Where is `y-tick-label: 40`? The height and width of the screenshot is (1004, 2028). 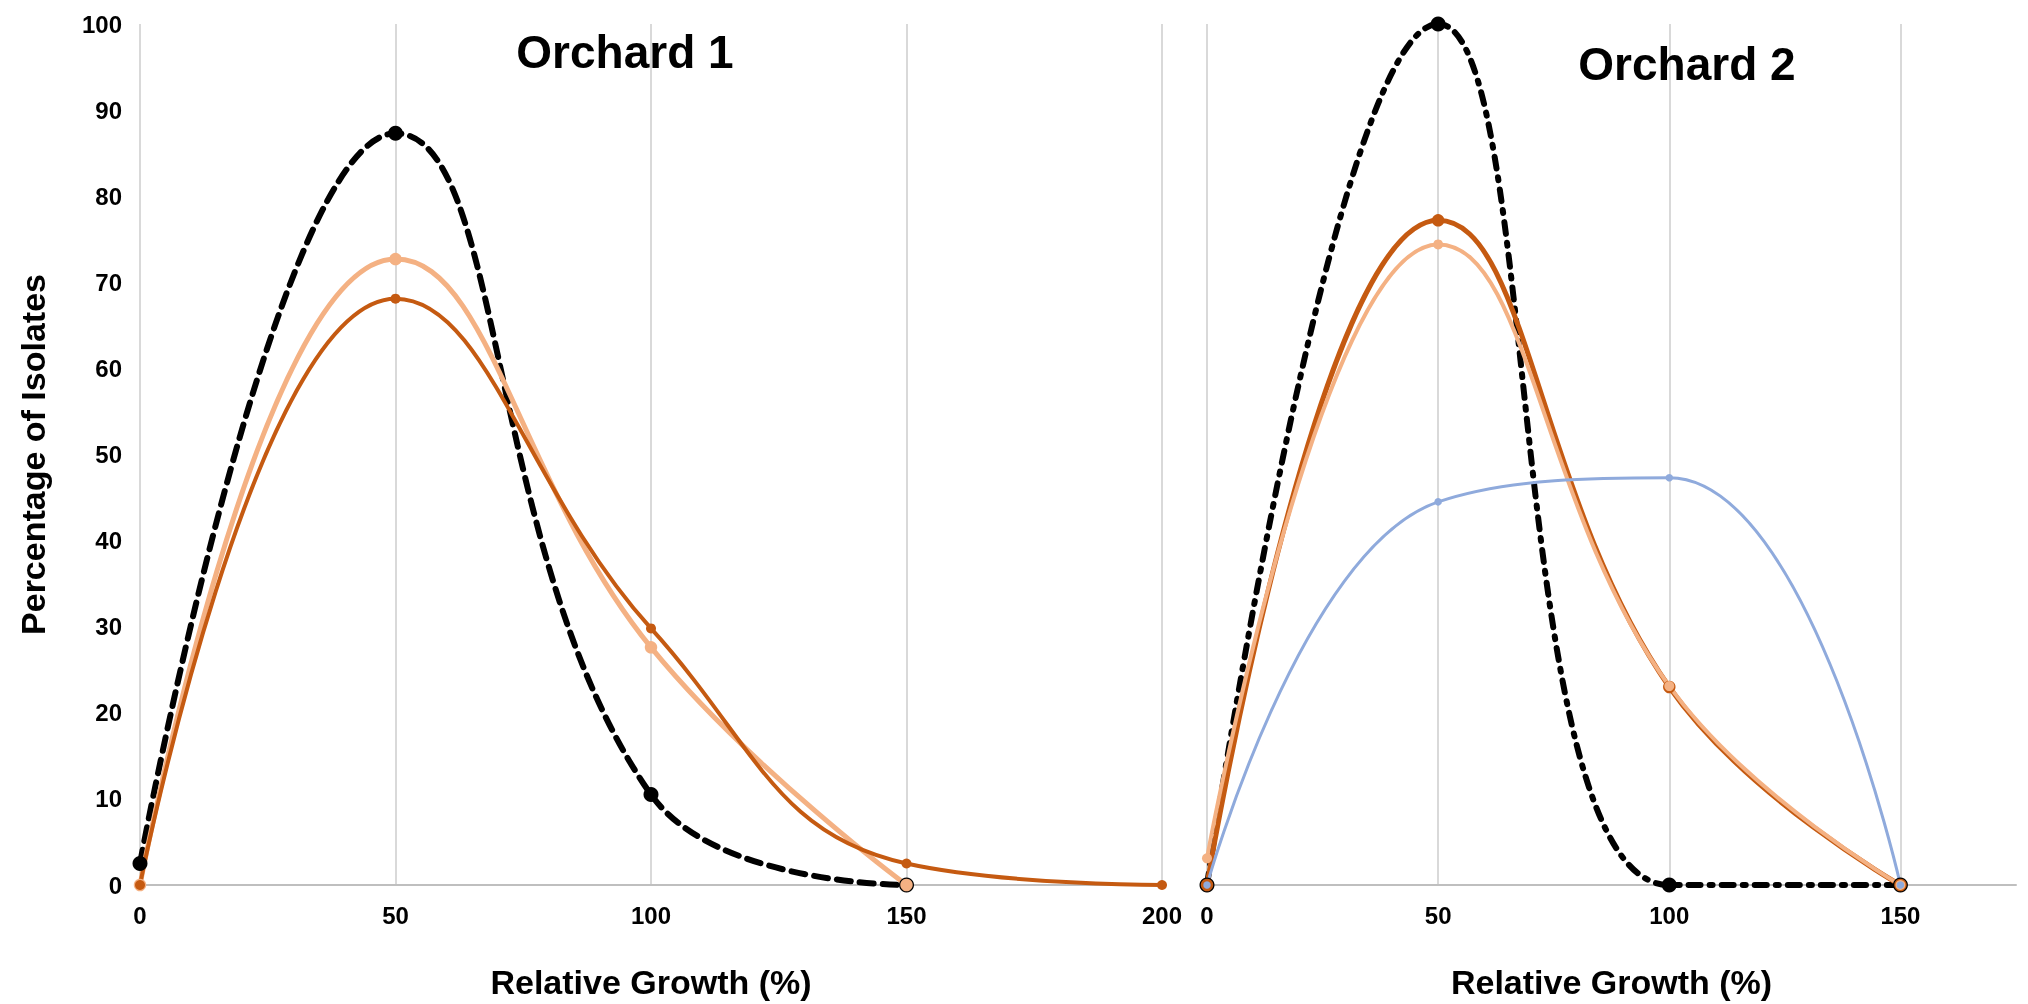 y-tick-label: 40 is located at coordinates (108, 541).